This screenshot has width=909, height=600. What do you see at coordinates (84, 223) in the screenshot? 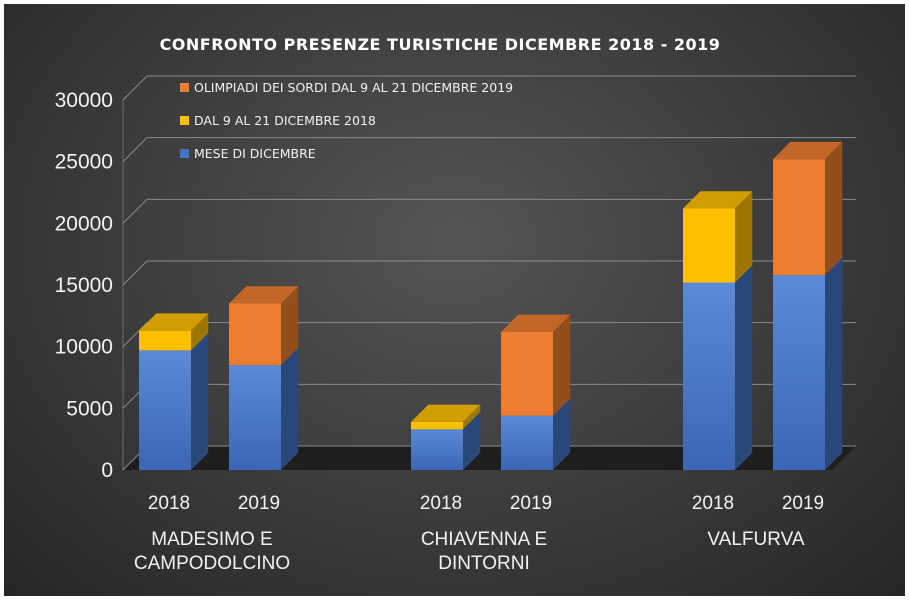
I see `y-tick-label: 20000` at bounding box center [84, 223].